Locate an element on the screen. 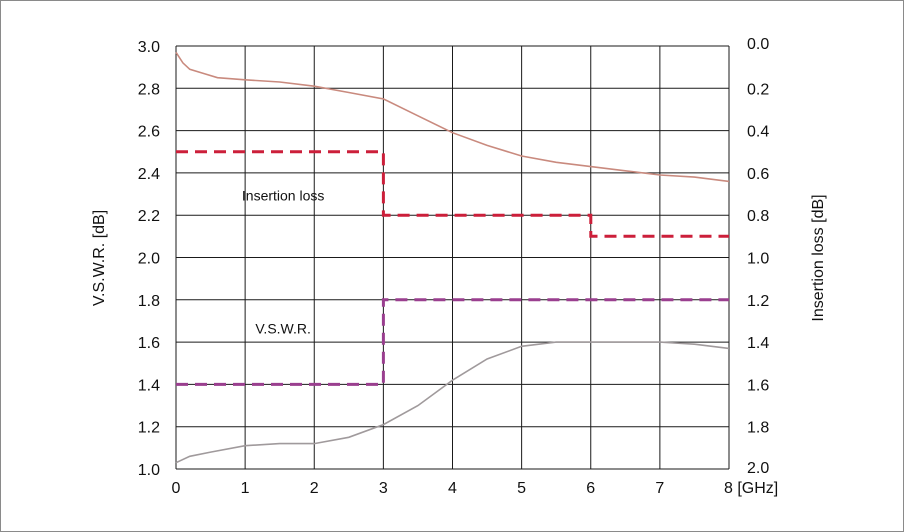  x-tick-label: 8 [GHz] is located at coordinates (751, 488).